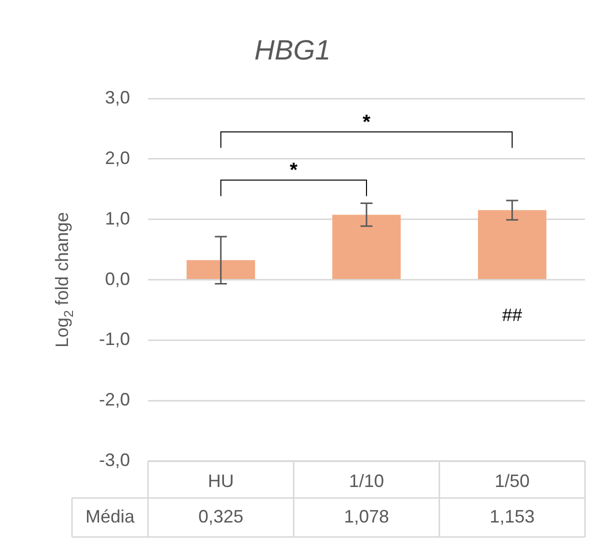 This screenshot has width=603, height=546. Describe the element at coordinates (512, 516) in the screenshot. I see `data-label: 1,153` at that location.